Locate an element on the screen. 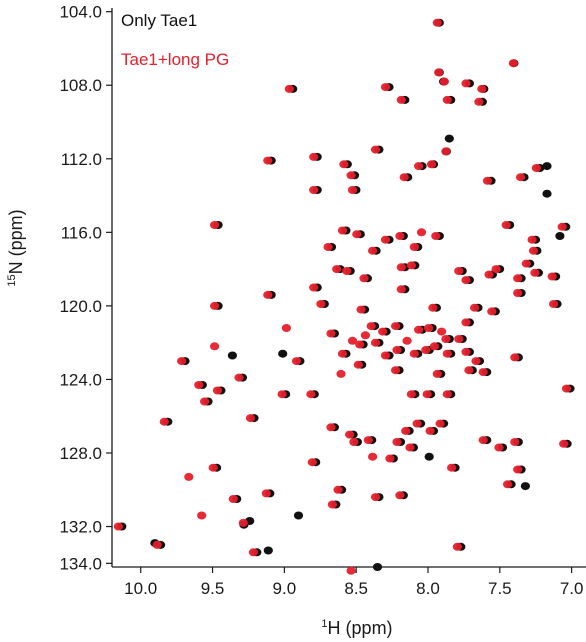  y-axis-title-text: N (ppm) is located at coordinates (16, 241).